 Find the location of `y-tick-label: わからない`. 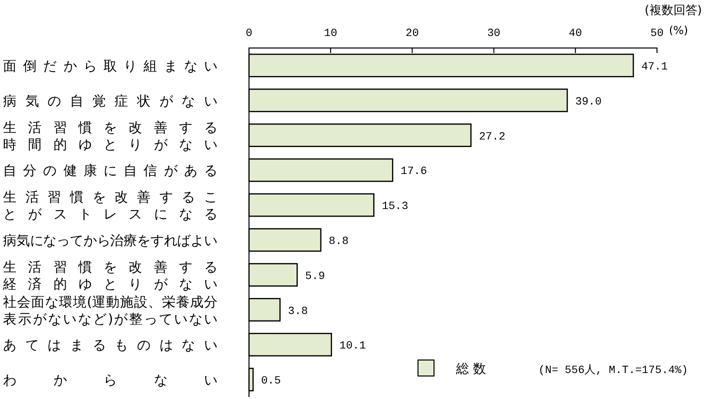

y-tick-label: わからない is located at coordinates (110, 380).